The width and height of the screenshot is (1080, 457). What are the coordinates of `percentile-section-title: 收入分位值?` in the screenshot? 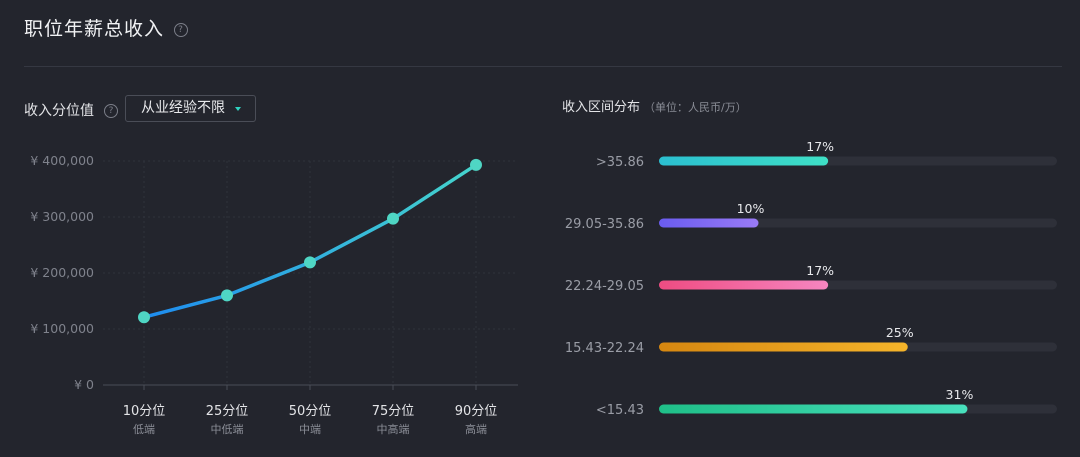 It's located at (71, 110).